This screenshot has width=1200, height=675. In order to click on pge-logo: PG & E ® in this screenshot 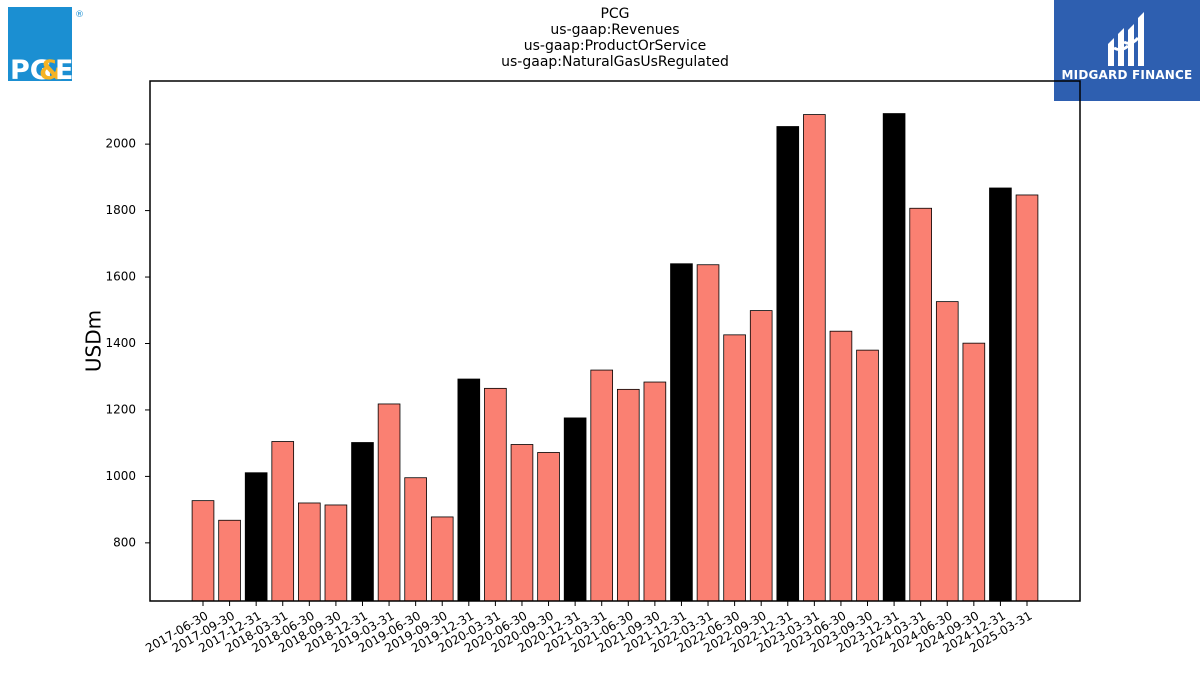, I will do `click(46, 45)`.